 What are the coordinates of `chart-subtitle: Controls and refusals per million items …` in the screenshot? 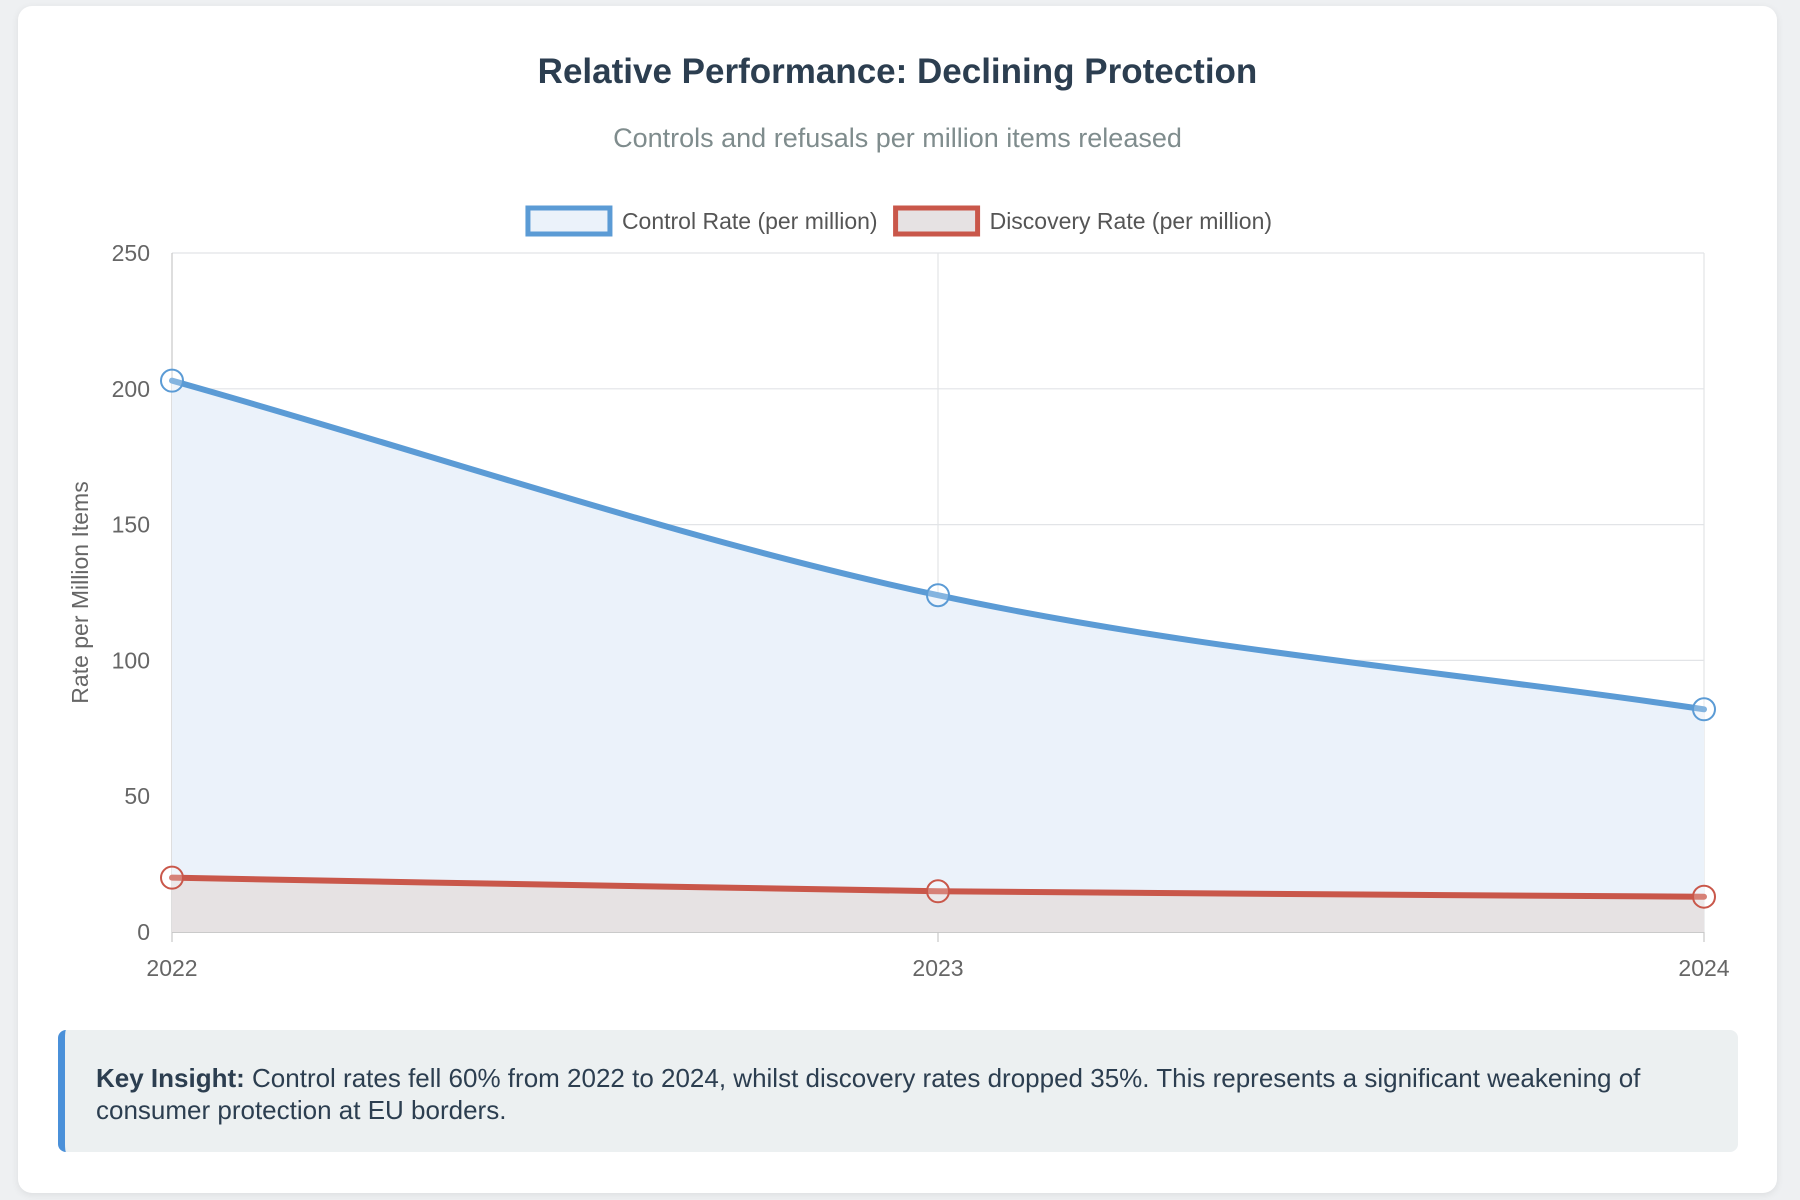 It's located at (897, 138).